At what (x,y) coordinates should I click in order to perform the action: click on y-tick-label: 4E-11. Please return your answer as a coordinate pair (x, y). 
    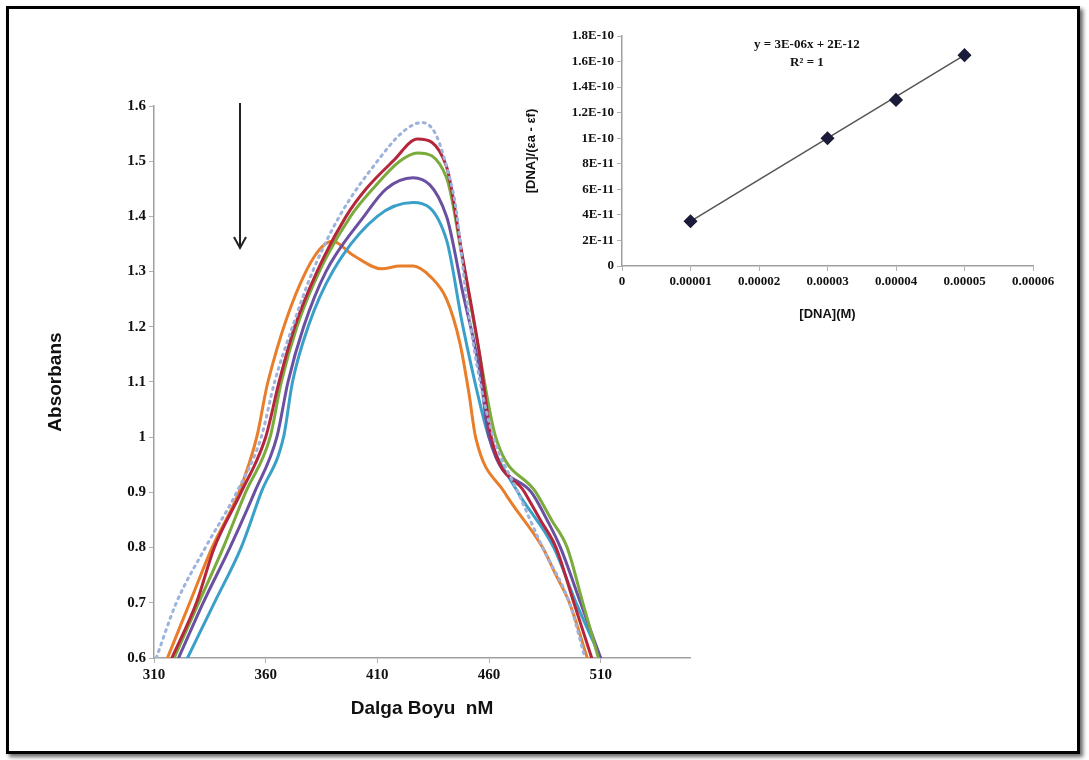
    Looking at the image, I should click on (598, 214).